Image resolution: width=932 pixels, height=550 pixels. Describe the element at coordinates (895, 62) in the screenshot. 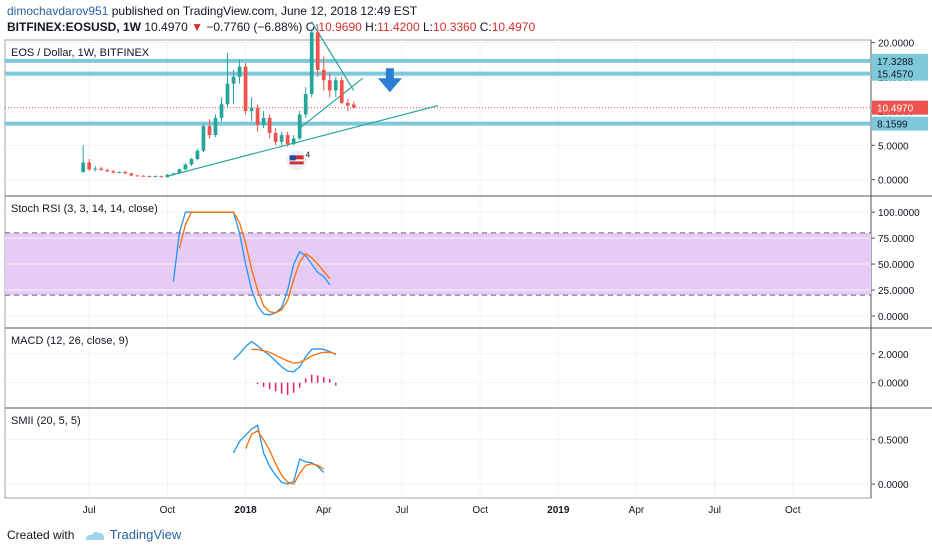

I see `level-label: 17.3288` at that location.